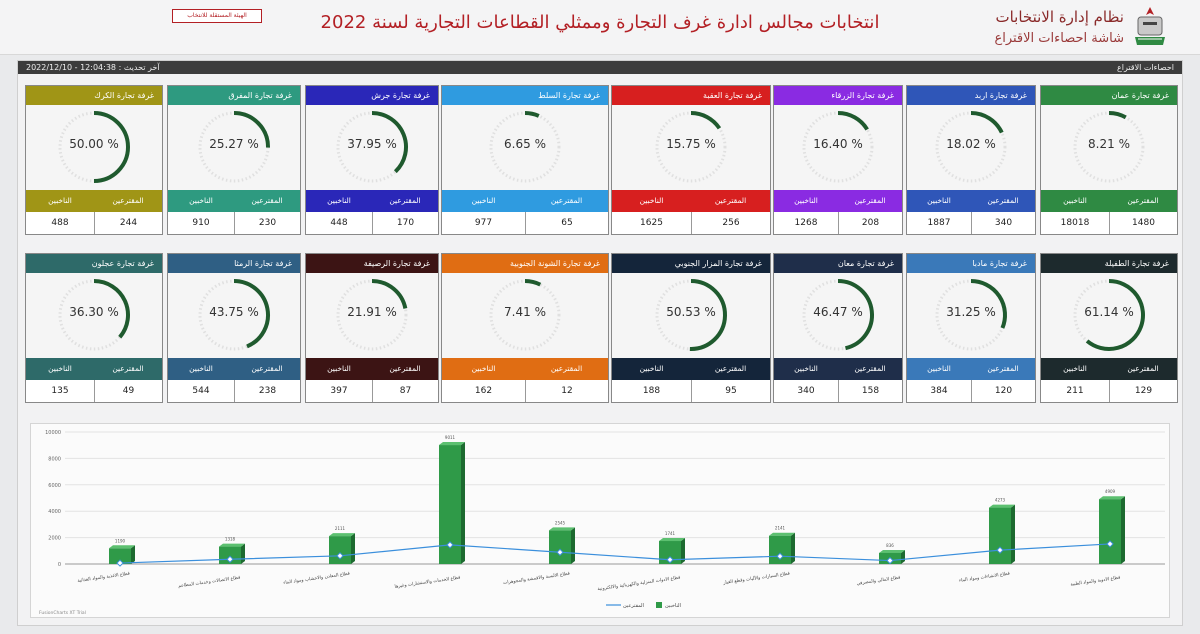 Image resolution: width=1200 pixels, height=634 pixels. Describe the element at coordinates (1059, 17) in the screenshot. I see `system-title: نظام إدارة الانتخابات` at that location.